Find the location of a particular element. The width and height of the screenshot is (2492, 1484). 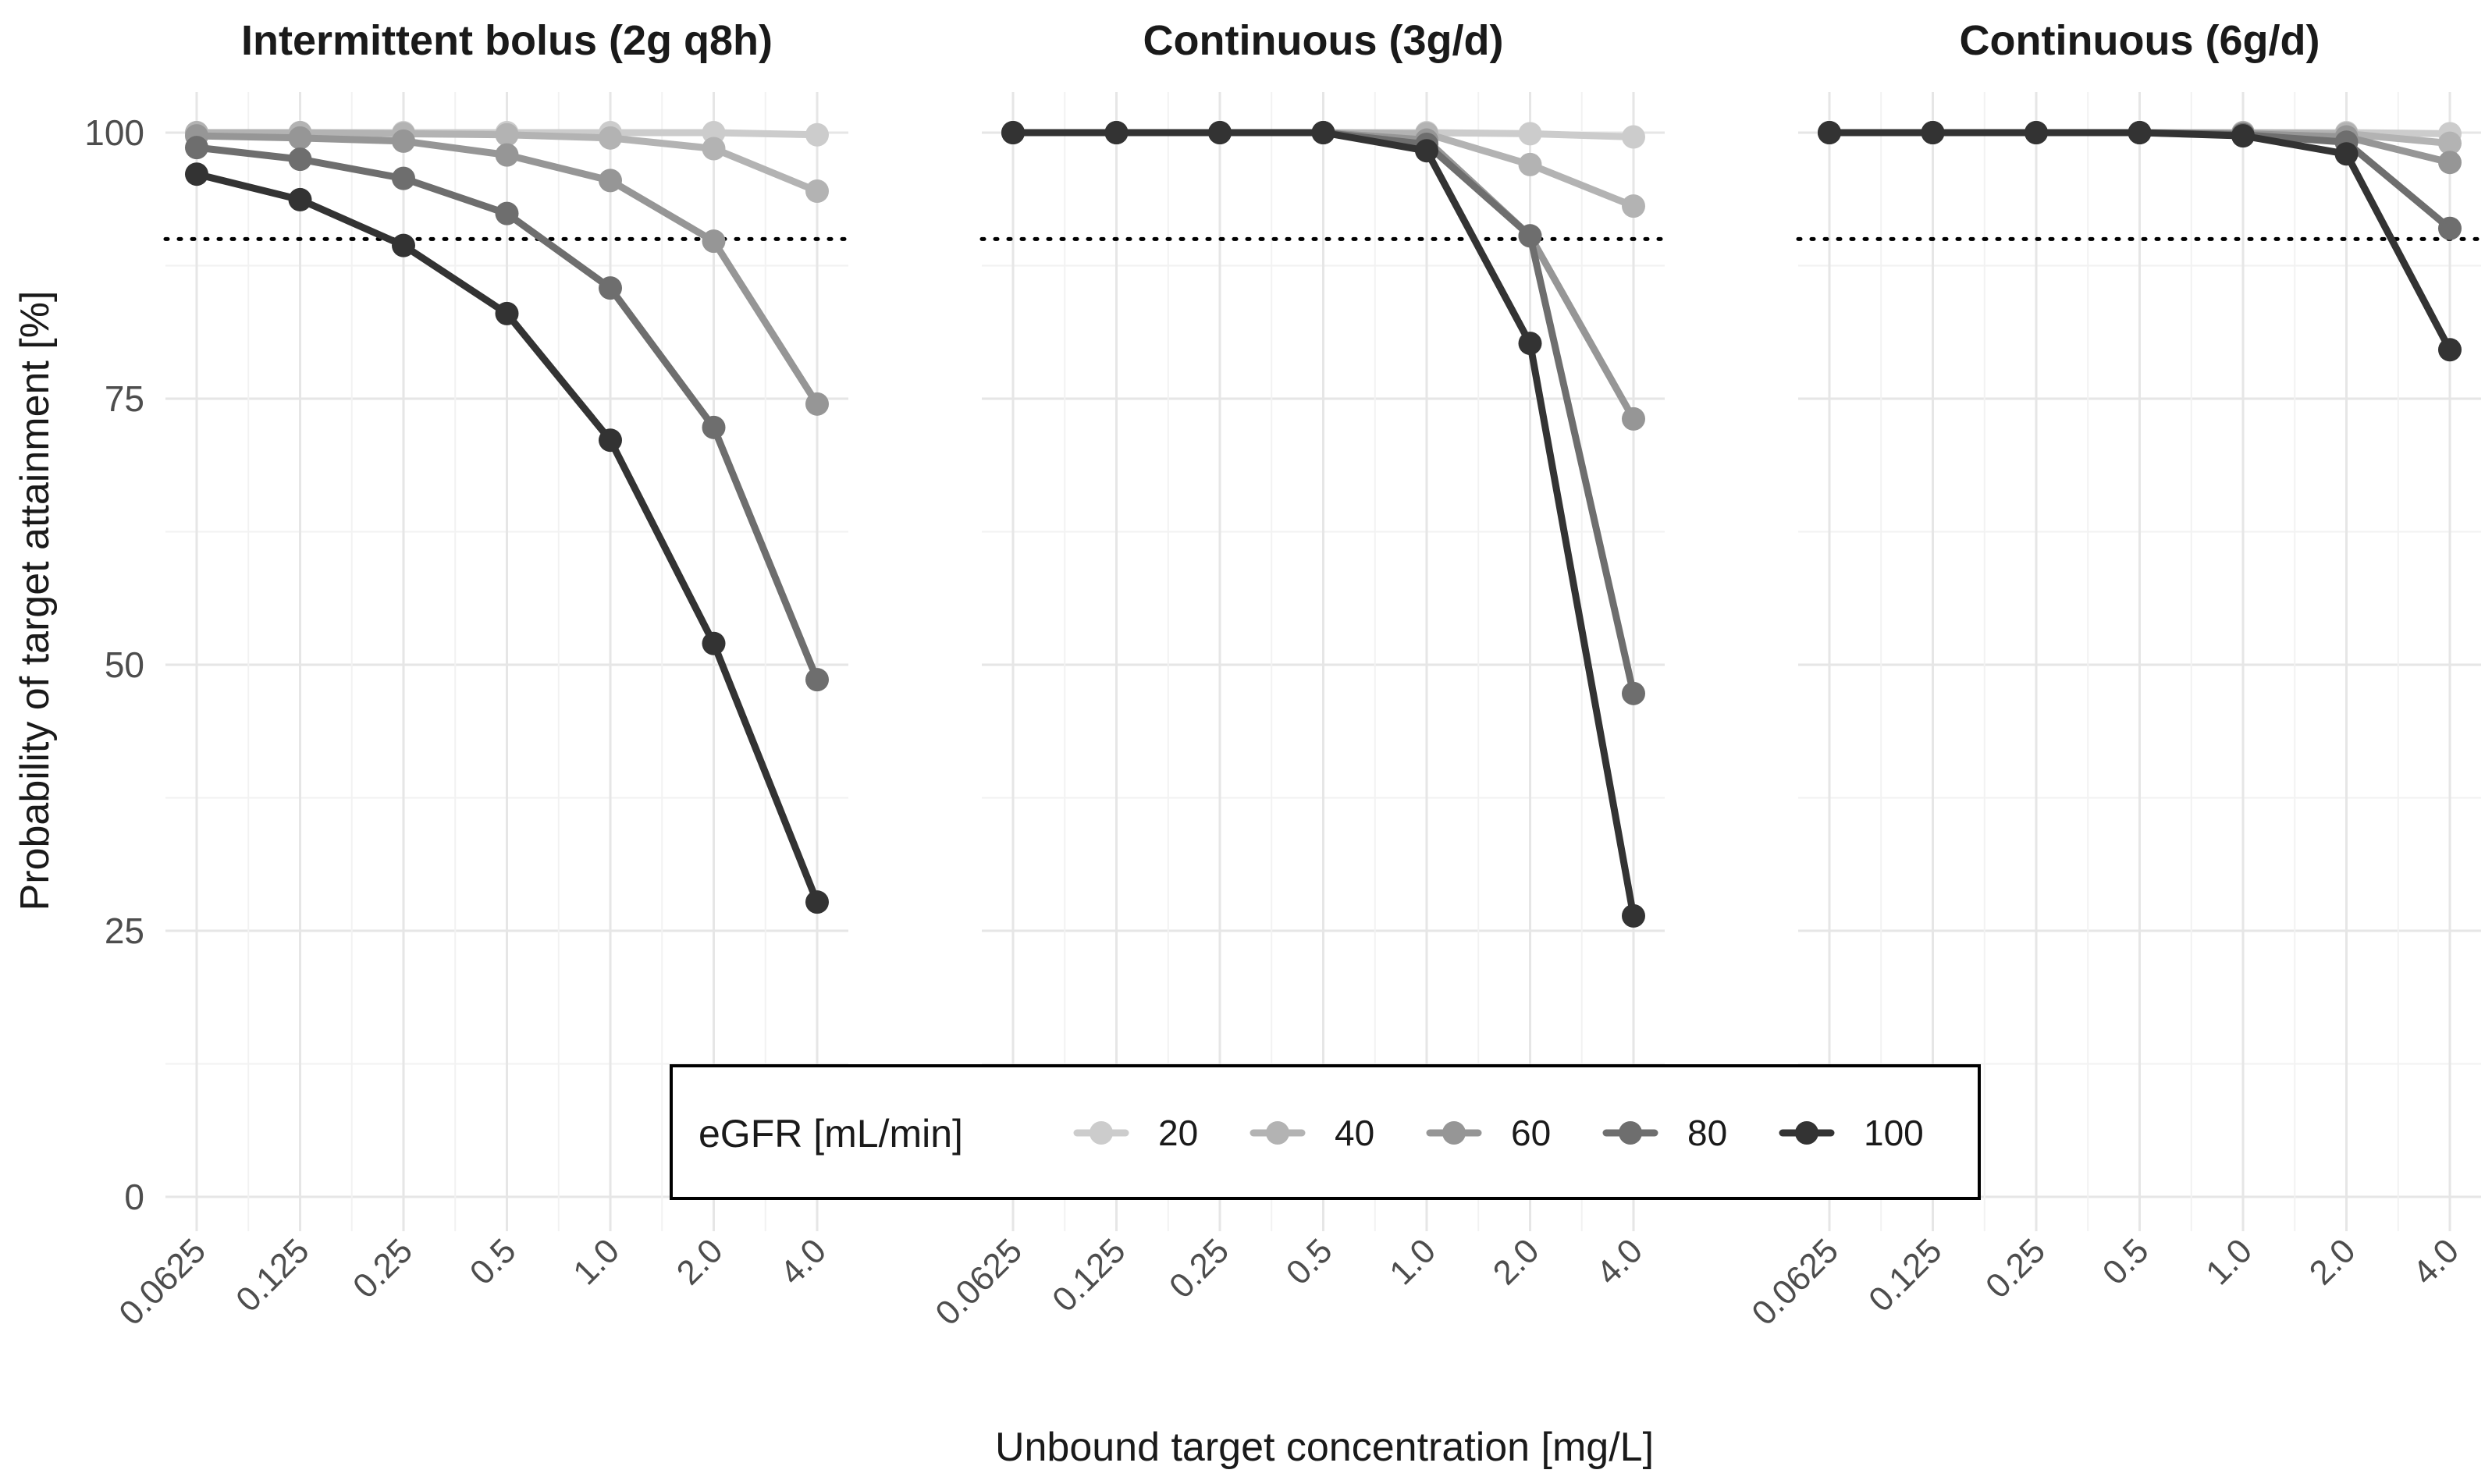

legend-label: 20 is located at coordinates (1178, 1133).